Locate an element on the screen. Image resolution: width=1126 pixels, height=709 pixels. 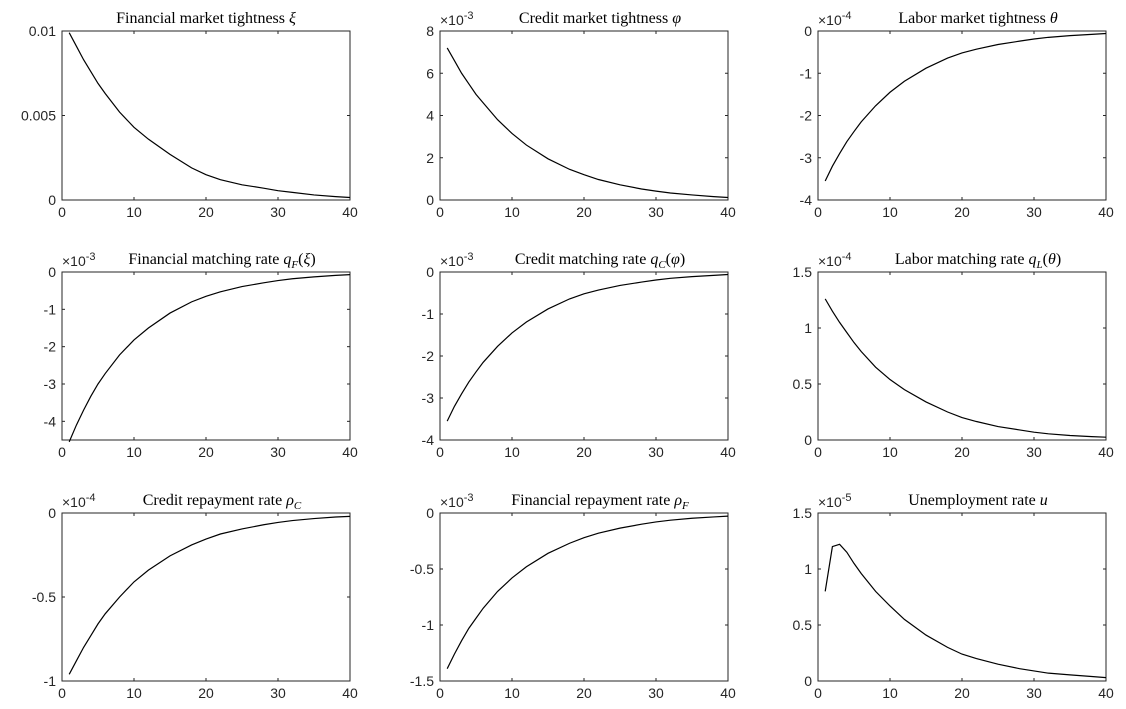
y-tick-label: 0.005 is located at coordinates (38, 116).